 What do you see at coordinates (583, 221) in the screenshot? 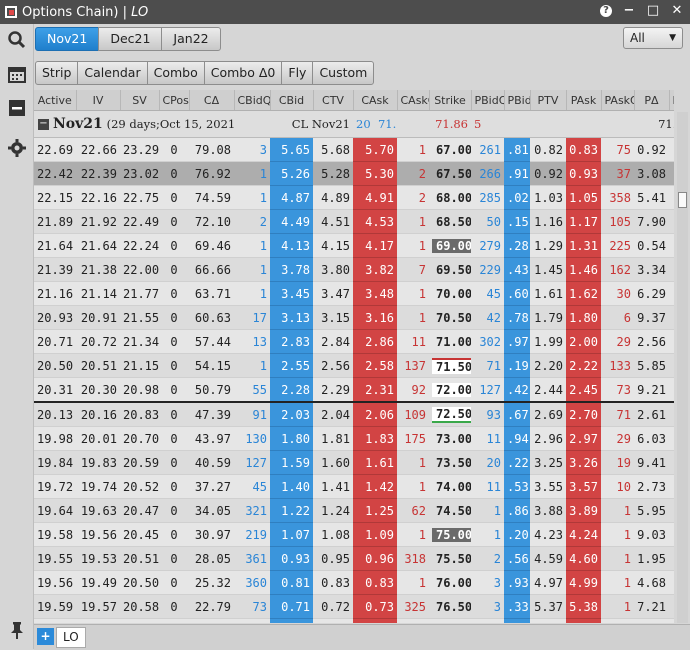
I see `cell-pask: 1.17` at bounding box center [583, 221].